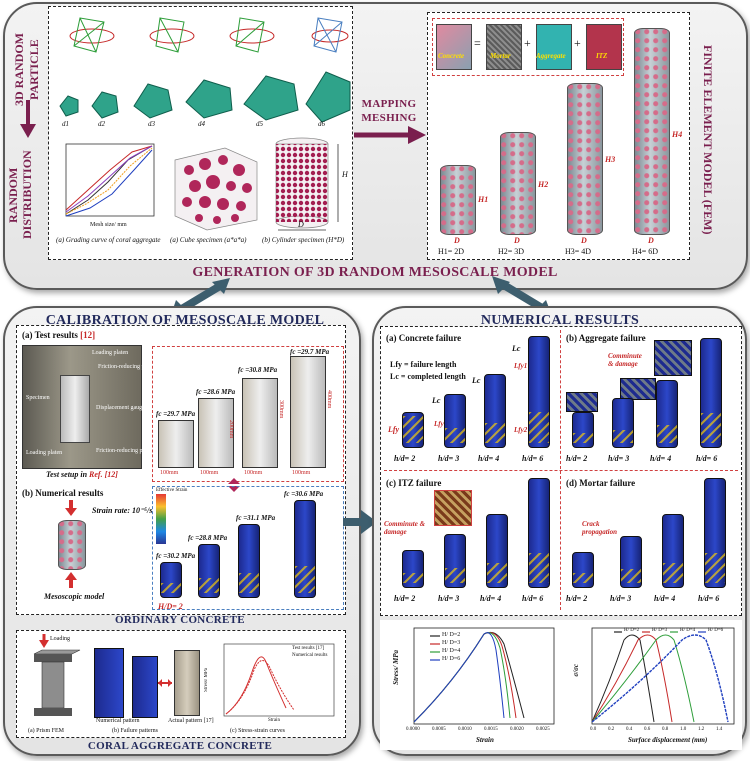  Describe the element at coordinates (485, 740) in the screenshot. I see `plot1-xlabel: Strain` at that location.